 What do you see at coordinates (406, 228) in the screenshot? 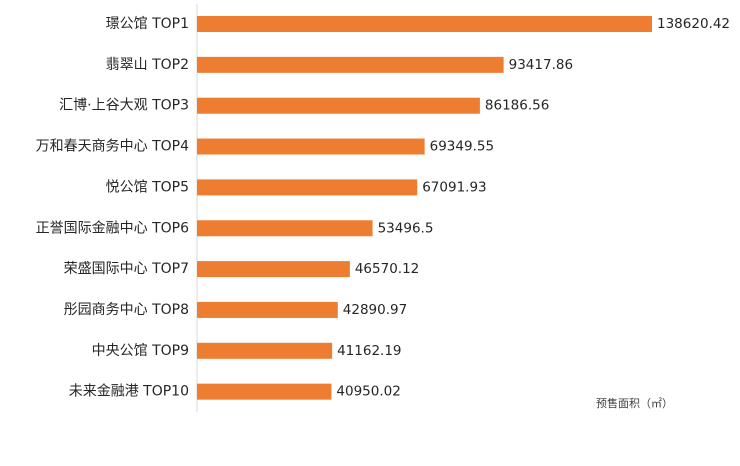
I see `value-label: 53496.5` at bounding box center [406, 228].